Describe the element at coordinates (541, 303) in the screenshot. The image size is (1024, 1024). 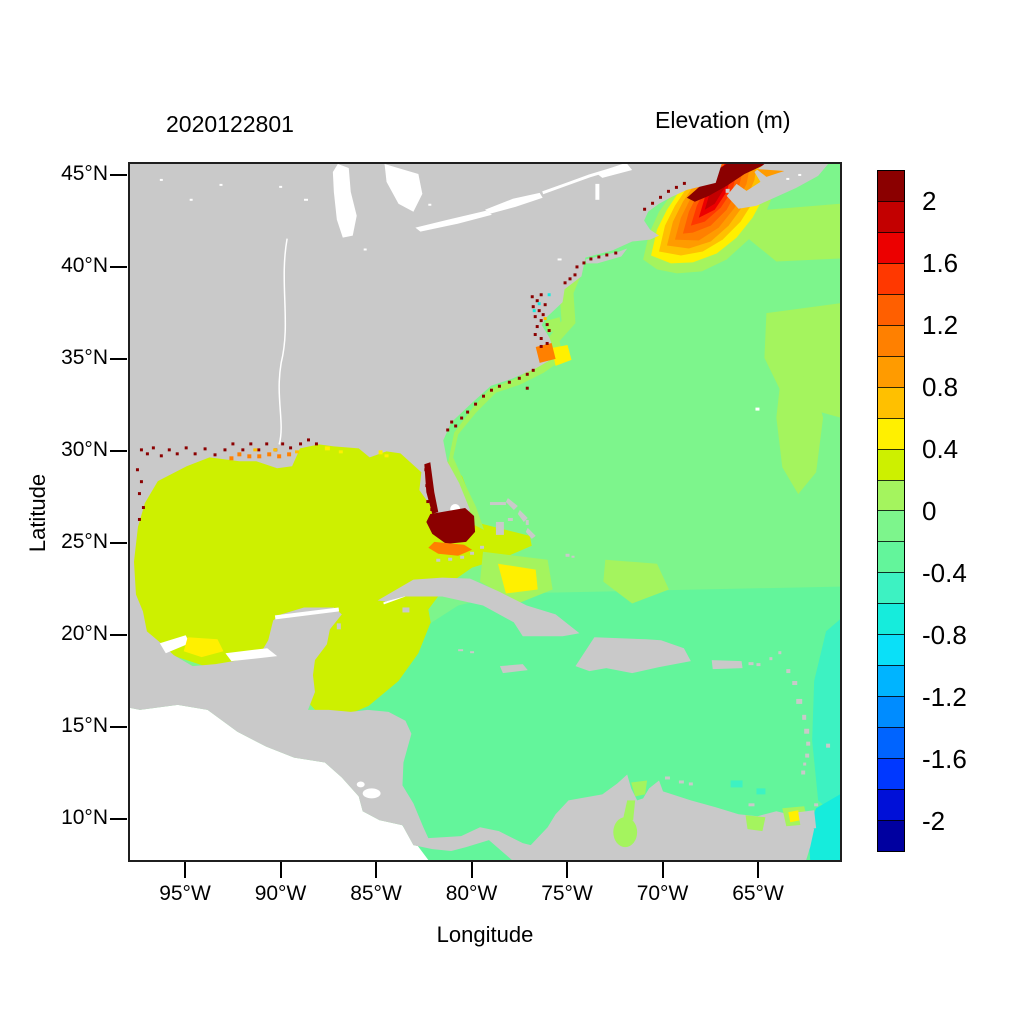
I see `estuary-cyan-speckles` at that location.